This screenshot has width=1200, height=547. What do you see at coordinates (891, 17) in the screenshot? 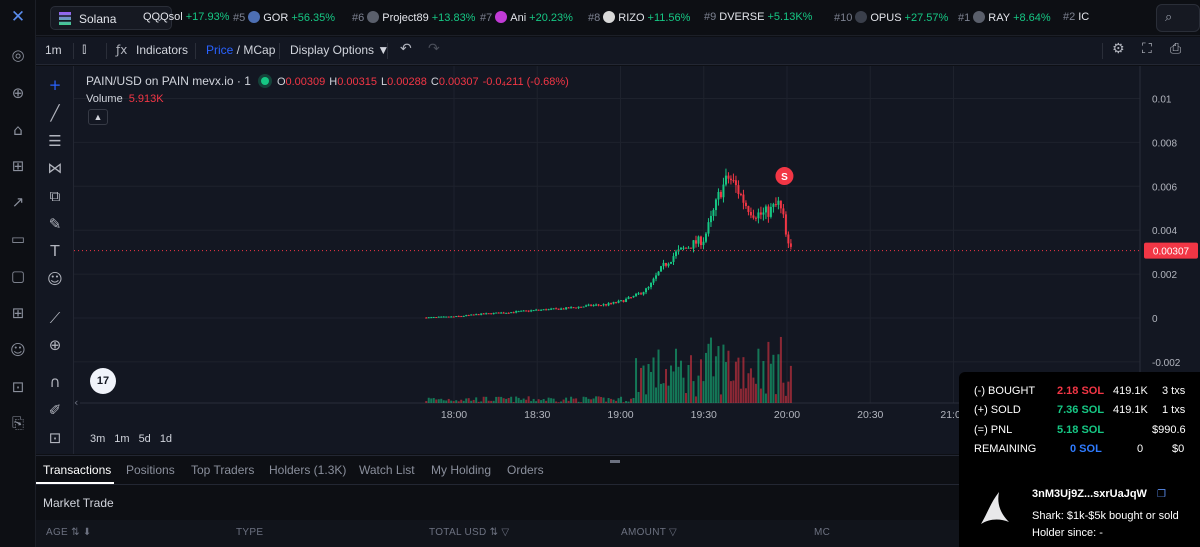
I see `ticker-item: #10 OPUS +27.57%` at bounding box center [891, 17].